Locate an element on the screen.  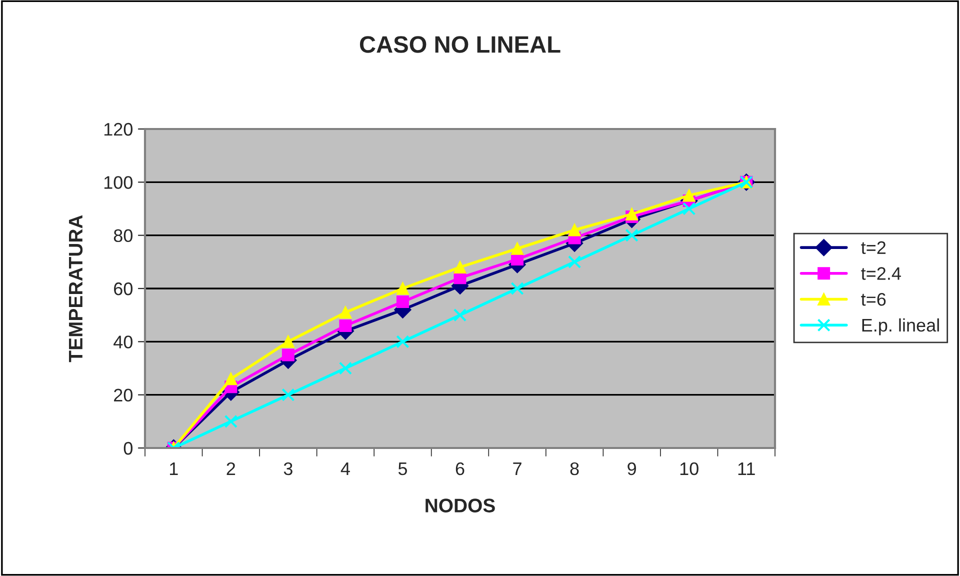
x-tick-label: 1 is located at coordinates (174, 468).